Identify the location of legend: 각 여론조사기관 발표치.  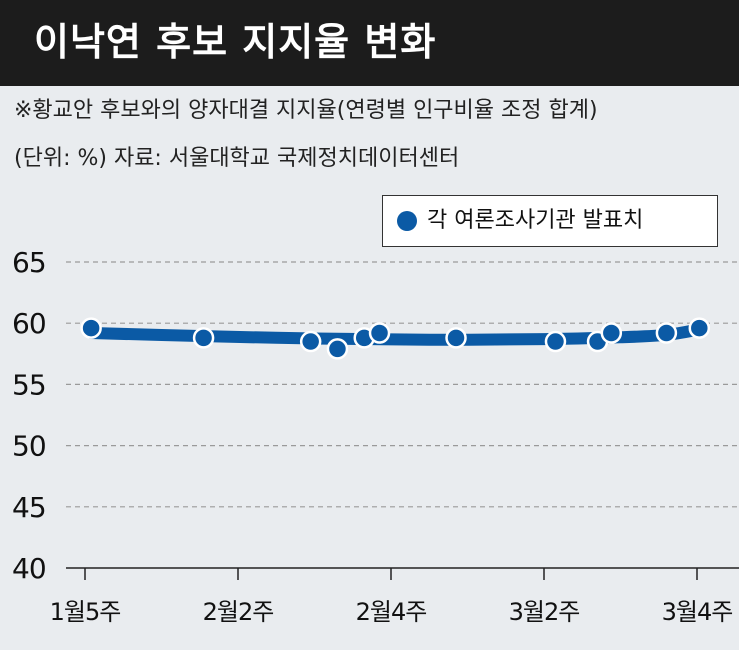
(550, 221).